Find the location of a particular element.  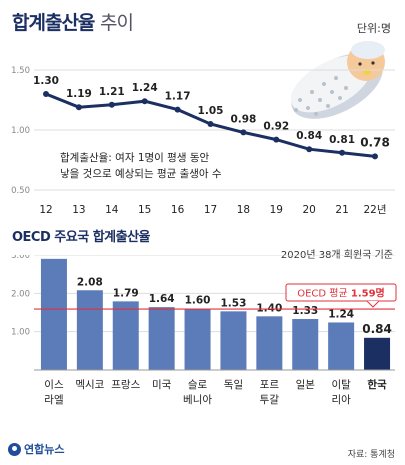

bar-ytick-label: 1.00 is located at coordinates (20, 333).